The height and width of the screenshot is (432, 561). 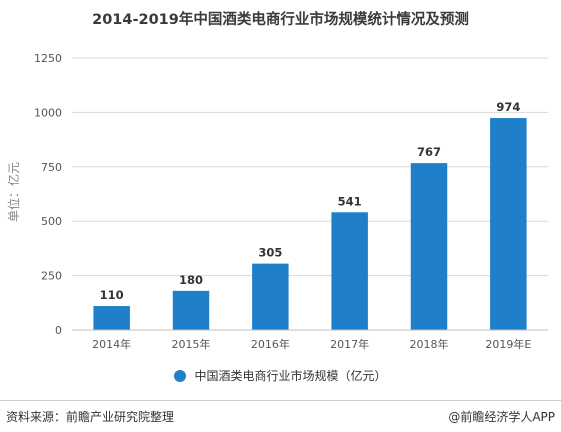 What do you see at coordinates (180, 375) in the screenshot?
I see `legend-marker` at bounding box center [180, 375].